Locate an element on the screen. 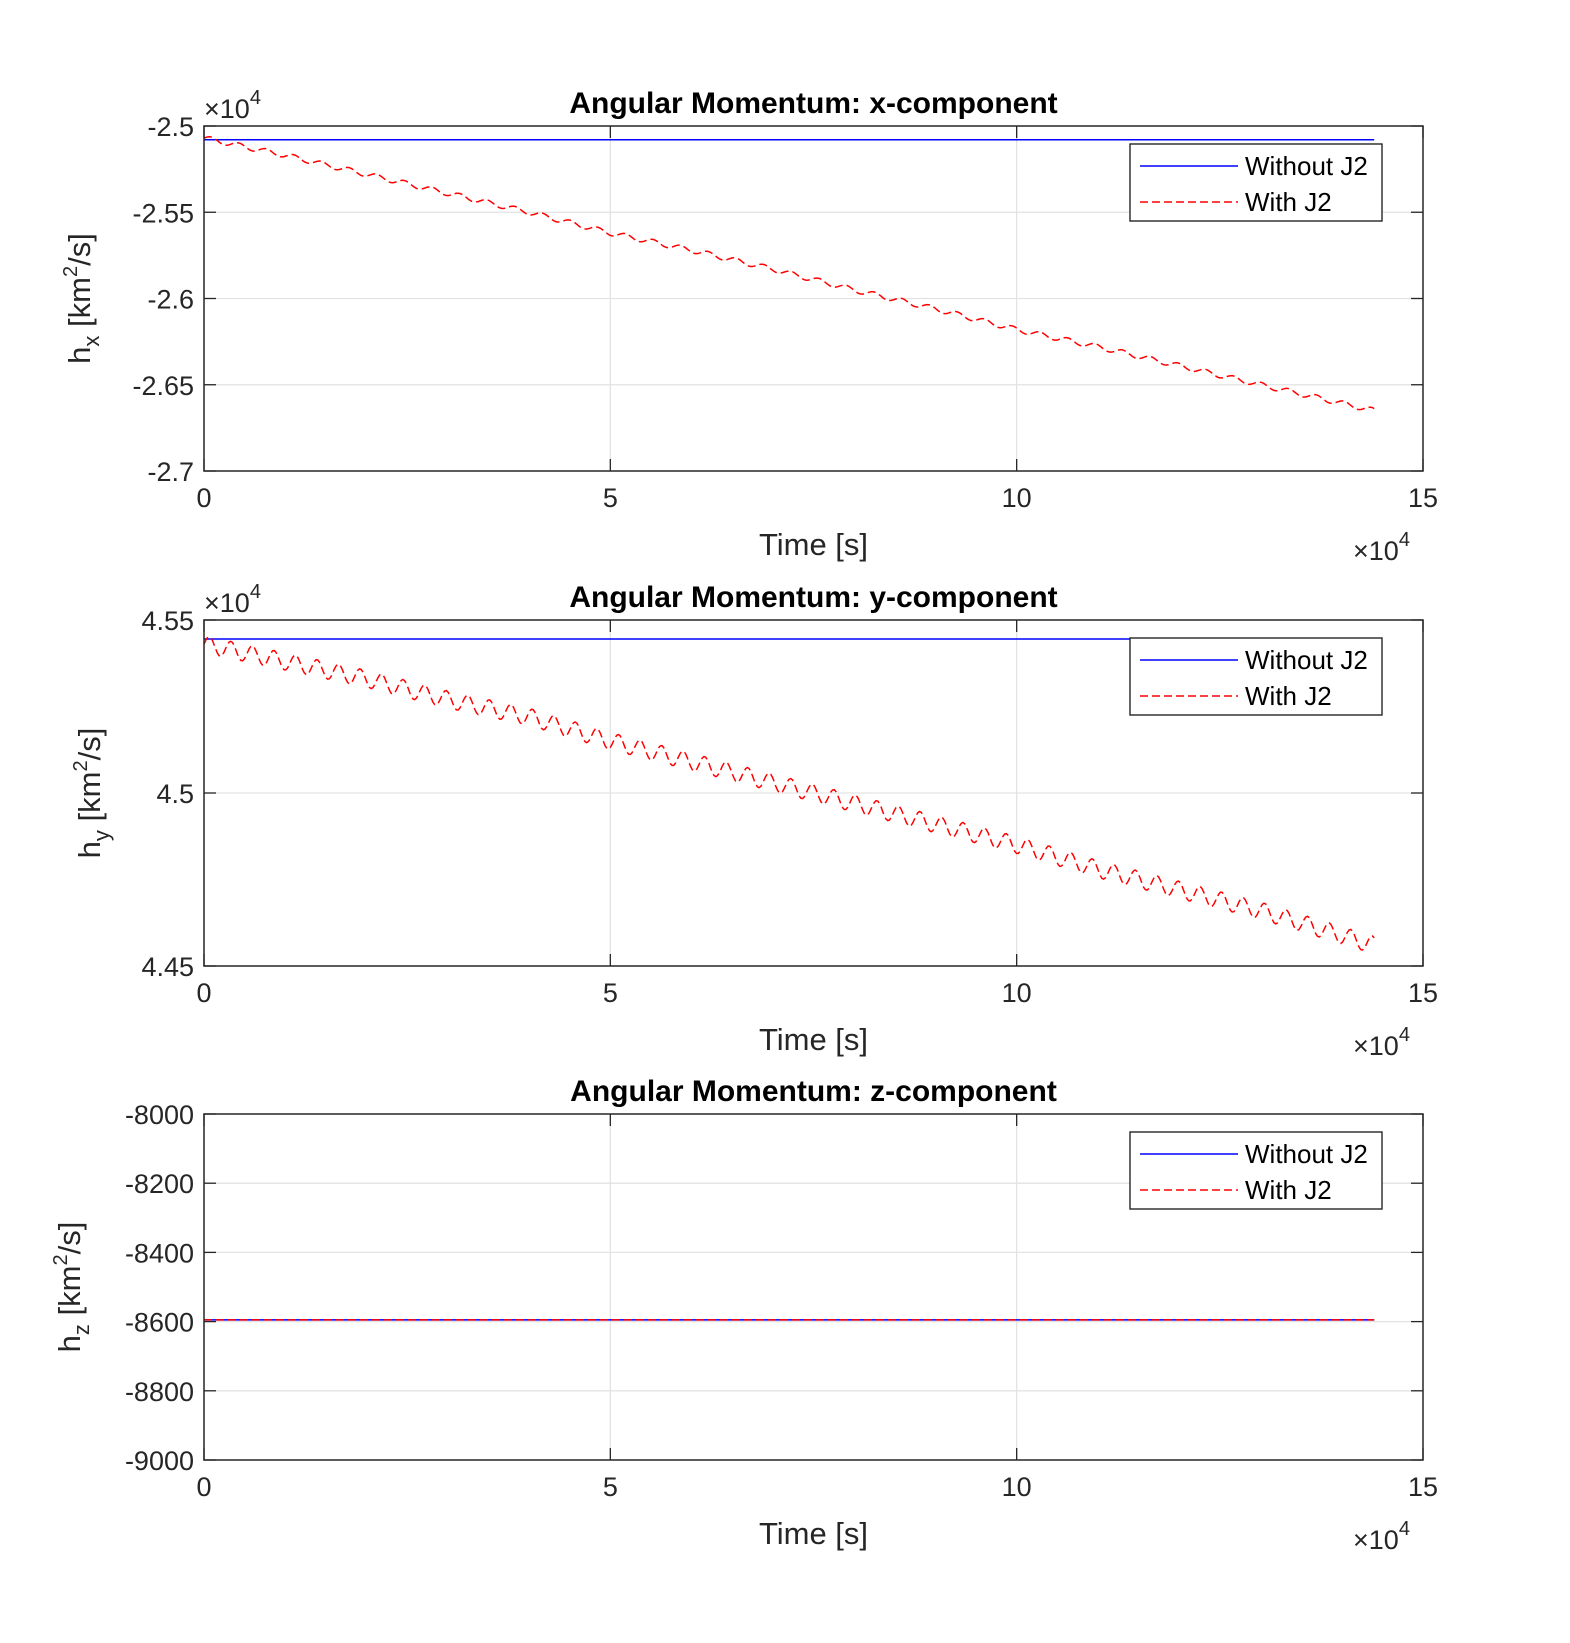 The width and height of the screenshot is (1570, 1643). y-tick-label: -8200 is located at coordinates (159, 1184).